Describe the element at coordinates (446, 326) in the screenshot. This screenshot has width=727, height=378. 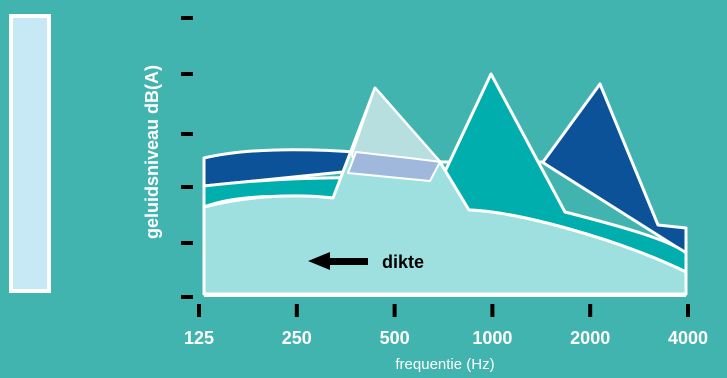
I see `x-ticks: 125 250 500 1000 2000 4000` at that location.